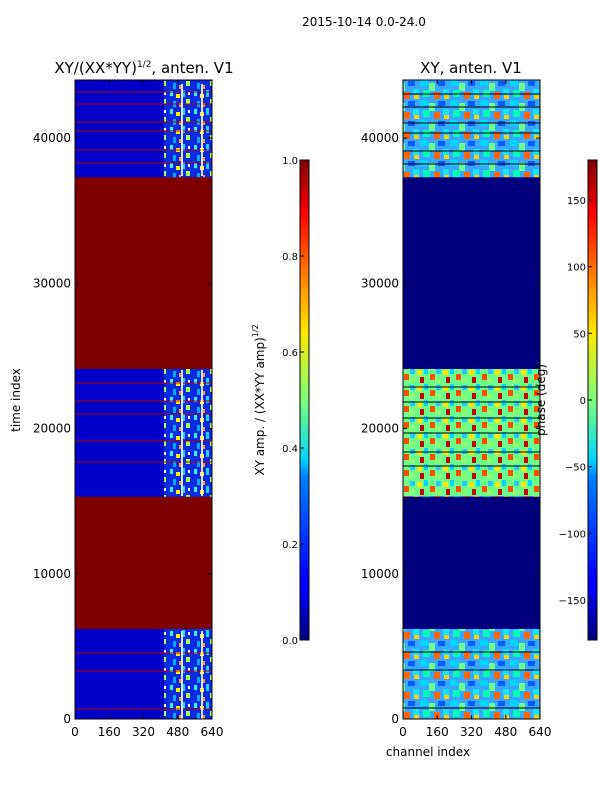  Describe the element at coordinates (575, 401) in the screenshot. I see `right-colorbar-ticks: −150 −100 −50 0 50 100 150` at that location.